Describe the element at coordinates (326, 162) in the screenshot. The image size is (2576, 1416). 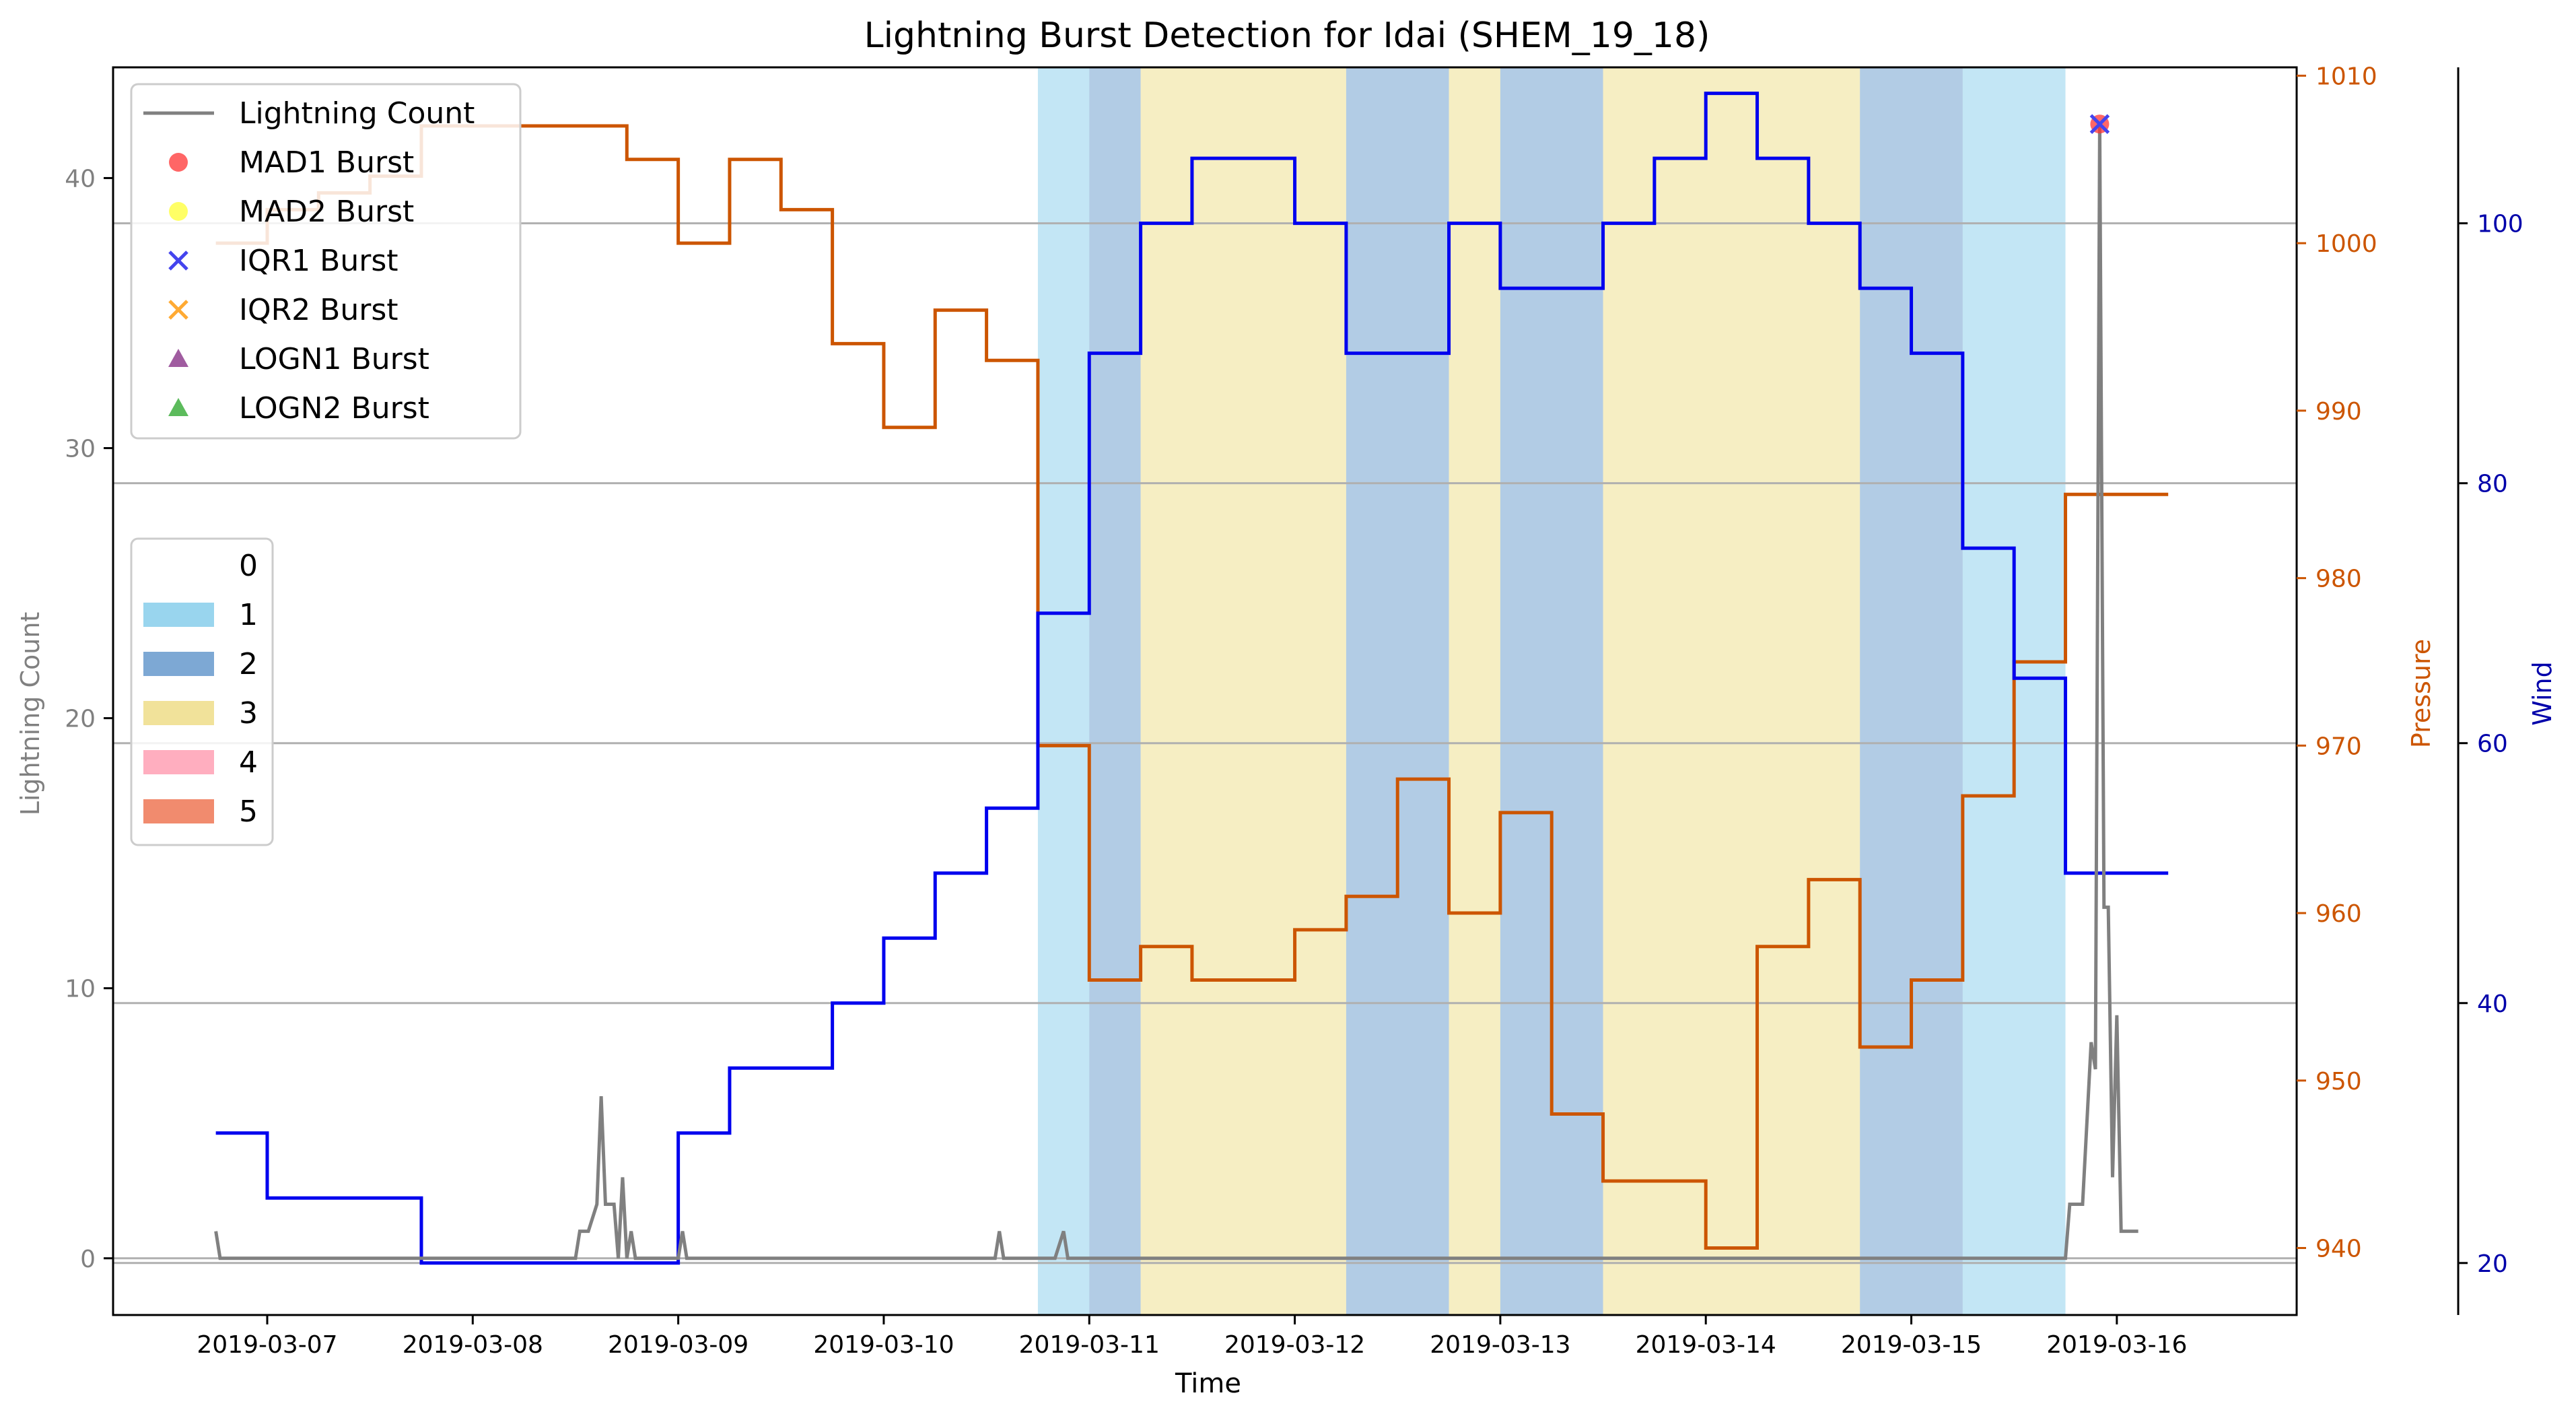
I see `legend-label: MAD1 Burst` at that location.